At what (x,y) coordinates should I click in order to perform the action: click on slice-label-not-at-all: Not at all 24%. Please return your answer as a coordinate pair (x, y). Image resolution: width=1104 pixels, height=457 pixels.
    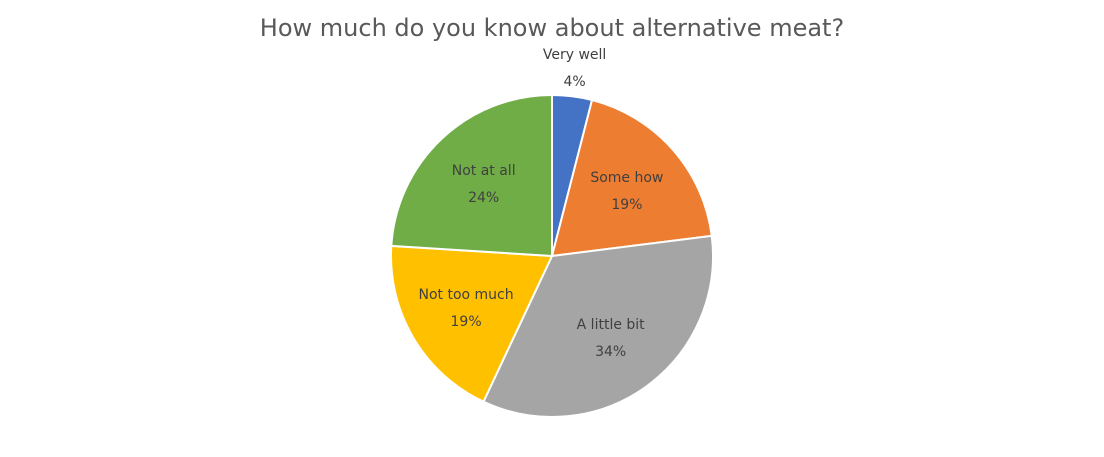
    Looking at the image, I should click on (484, 184).